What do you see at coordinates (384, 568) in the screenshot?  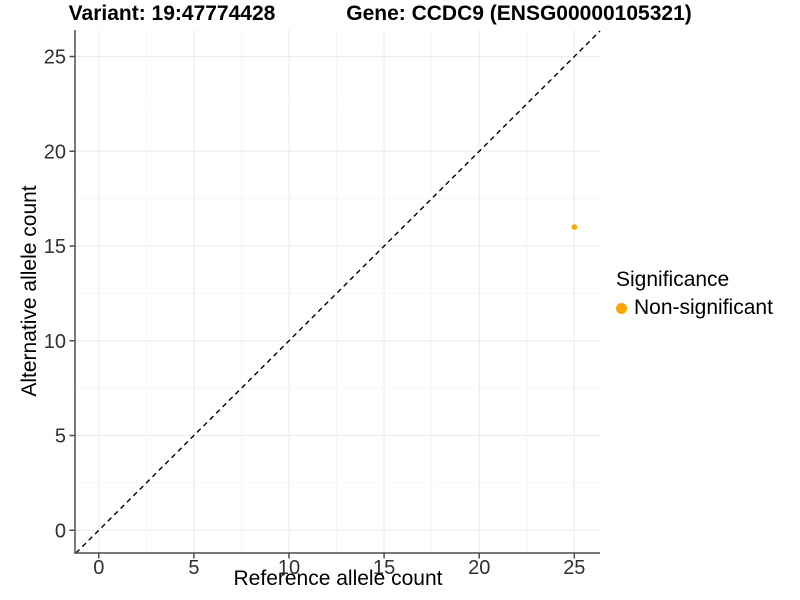 I see `x-tick-label: 15` at bounding box center [384, 568].